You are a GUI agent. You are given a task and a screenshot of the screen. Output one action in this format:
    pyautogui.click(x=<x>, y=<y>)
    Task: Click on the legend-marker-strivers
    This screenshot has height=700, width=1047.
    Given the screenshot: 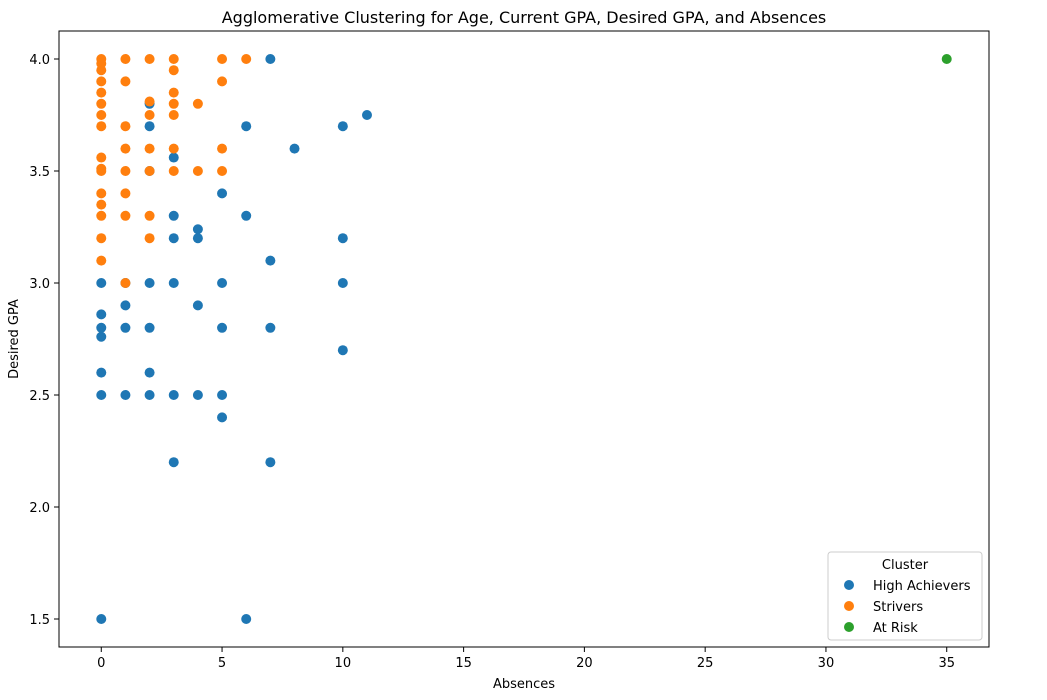 What is the action you would take?
    pyautogui.click(x=849, y=606)
    